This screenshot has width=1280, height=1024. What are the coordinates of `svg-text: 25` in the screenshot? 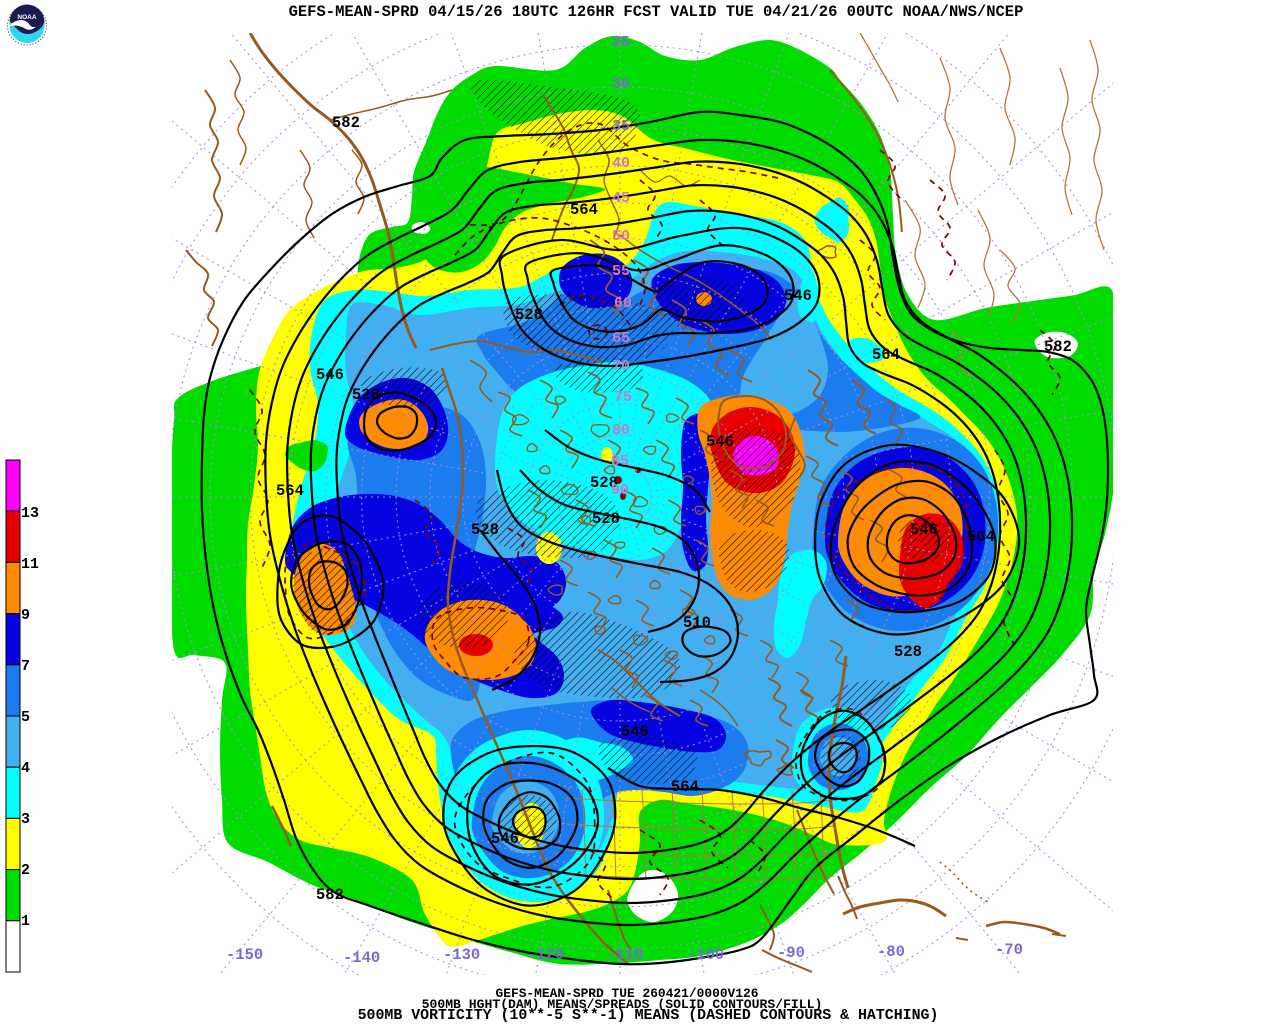 It's located at (621, 42).